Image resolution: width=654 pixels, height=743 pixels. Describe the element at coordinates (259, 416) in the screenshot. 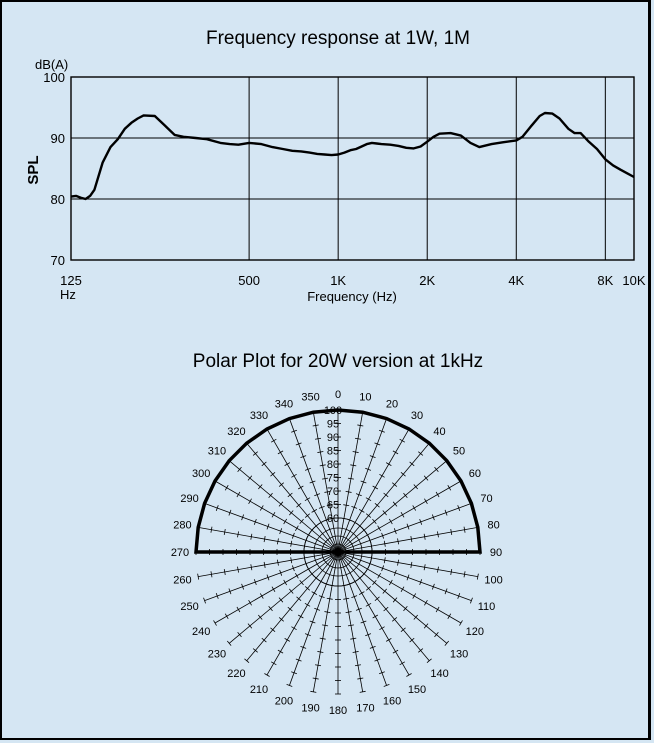

I see `polar-angle-label: 330` at that location.